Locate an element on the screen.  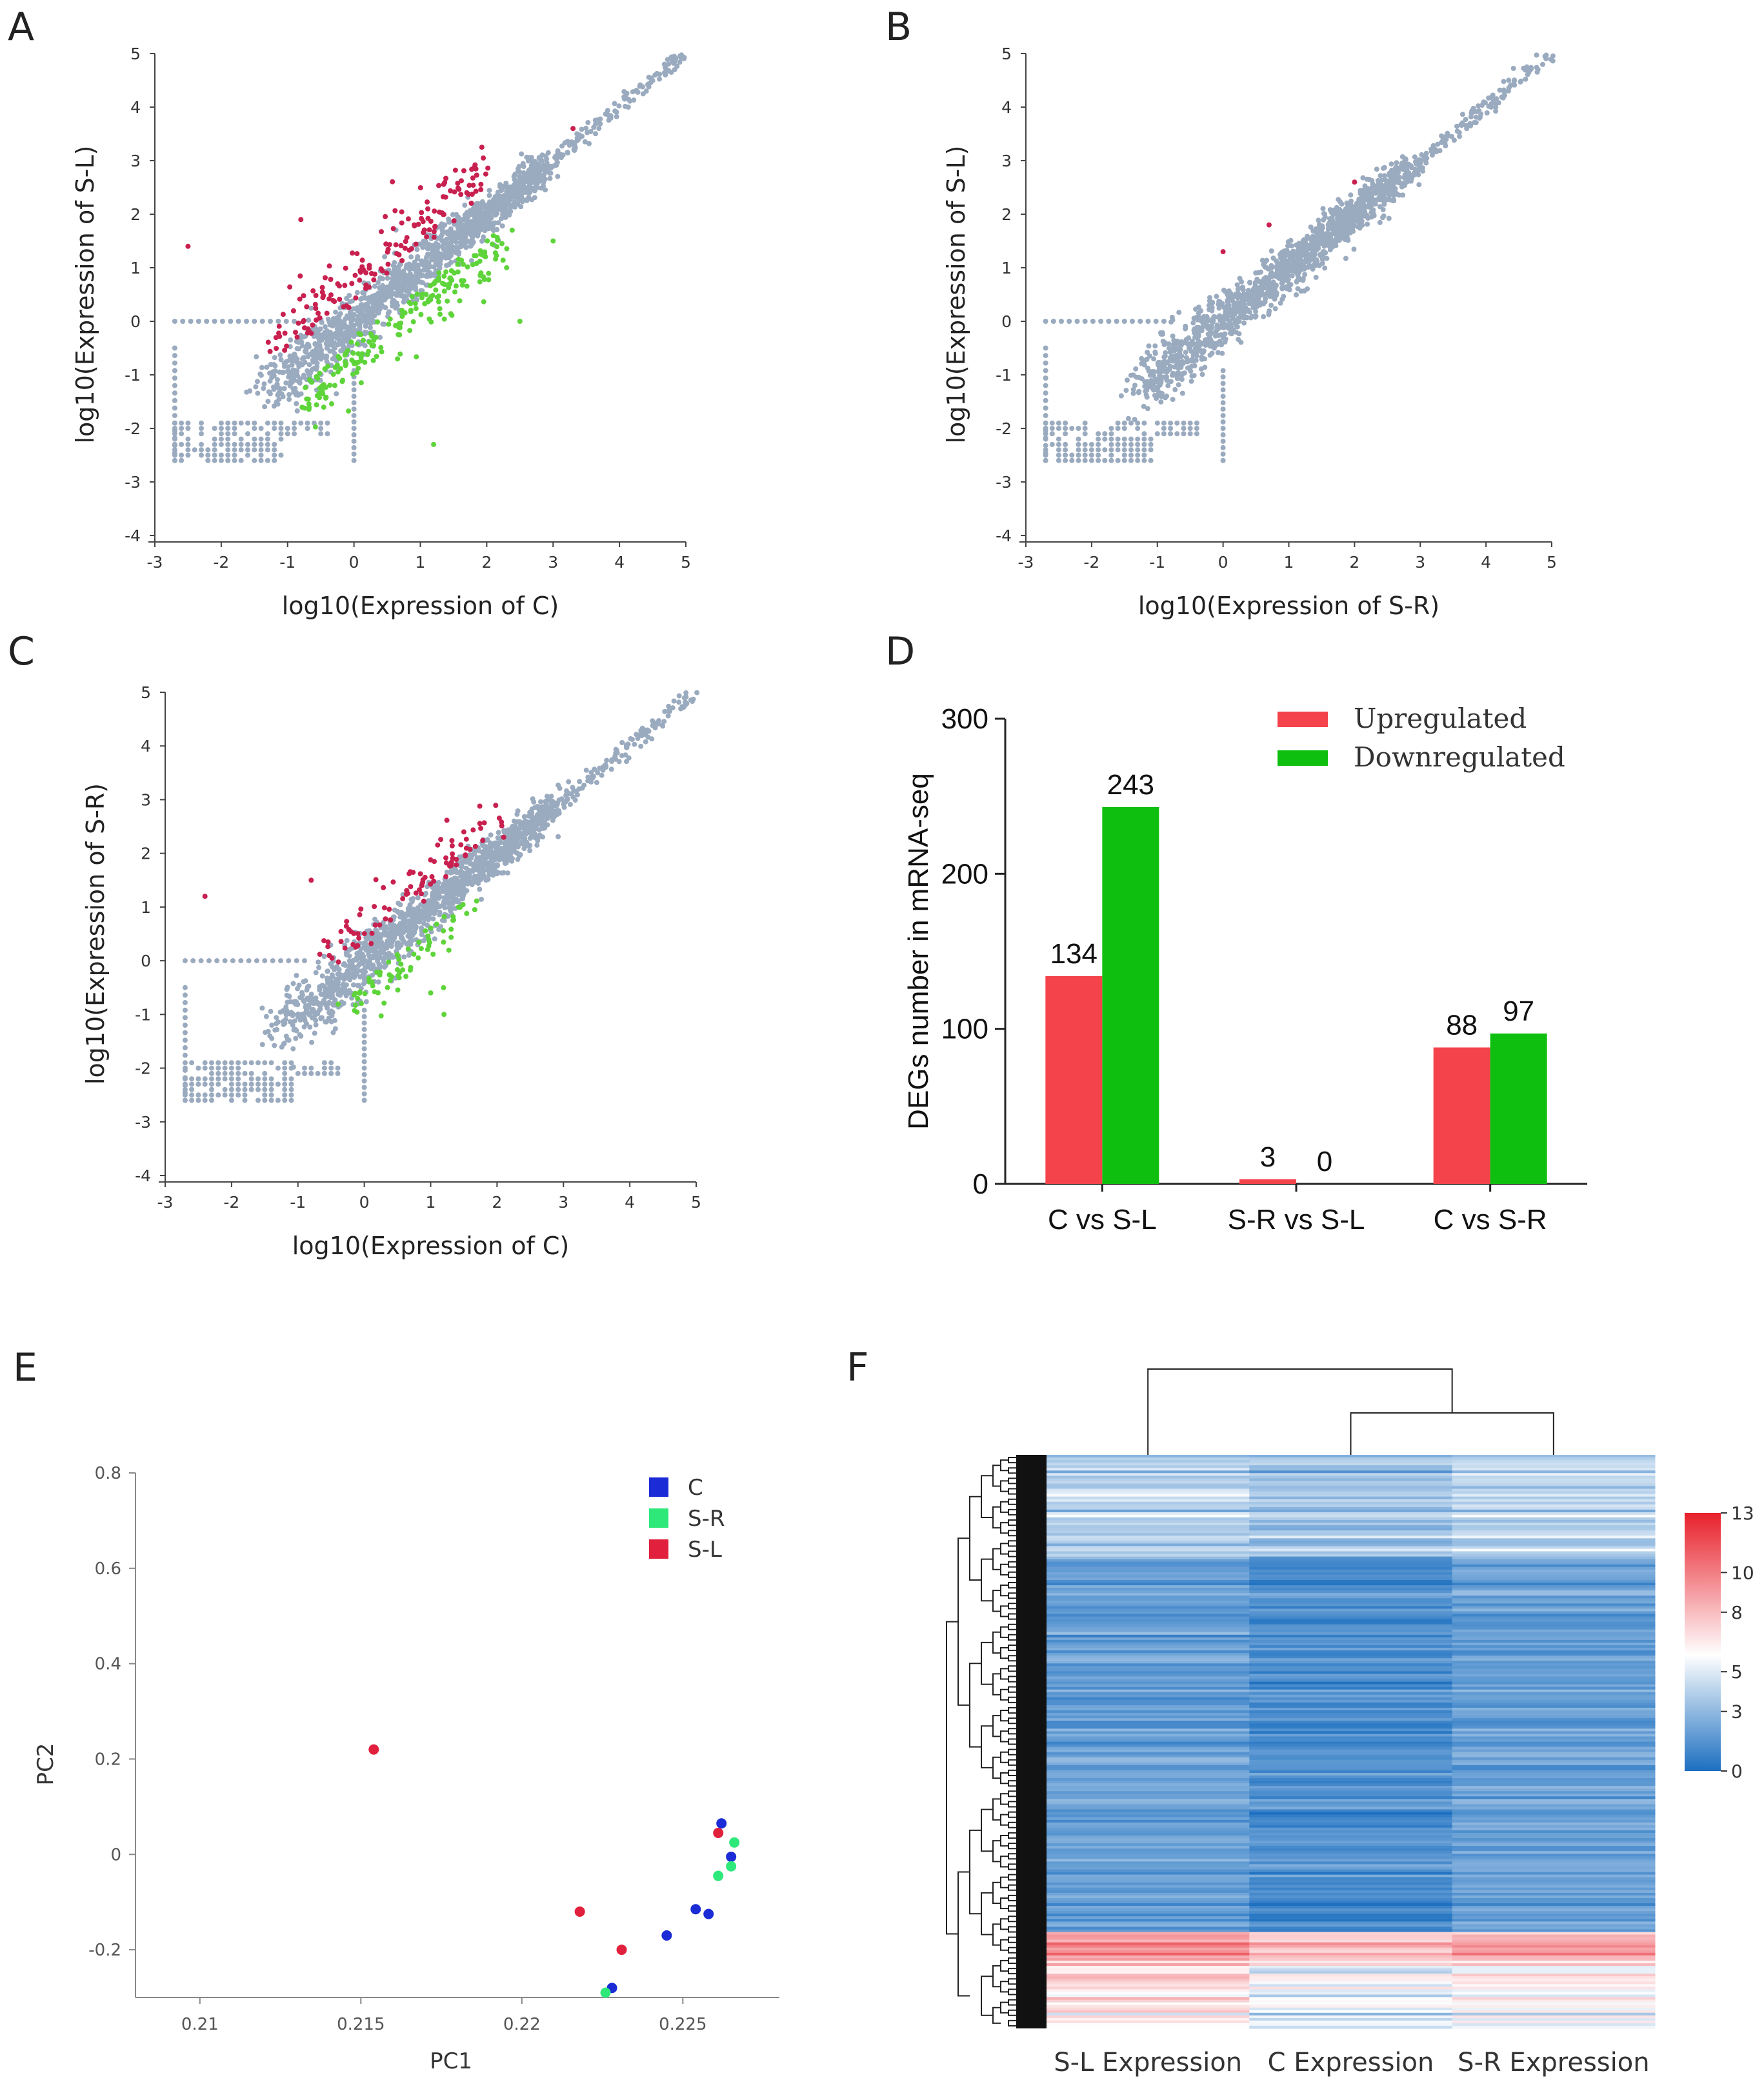
panel-label-a: A is located at coordinates (21, 28).